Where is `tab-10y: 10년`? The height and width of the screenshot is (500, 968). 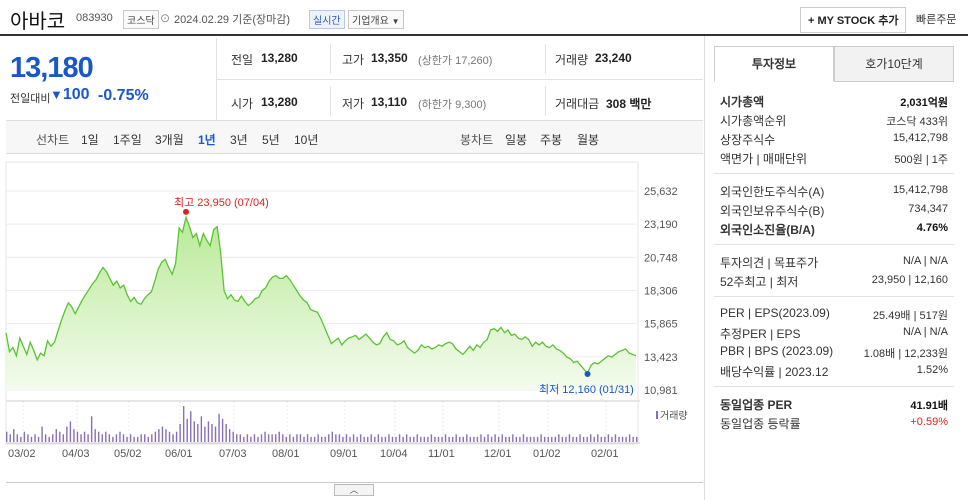 tab-10y: 10년 is located at coordinates (306, 140).